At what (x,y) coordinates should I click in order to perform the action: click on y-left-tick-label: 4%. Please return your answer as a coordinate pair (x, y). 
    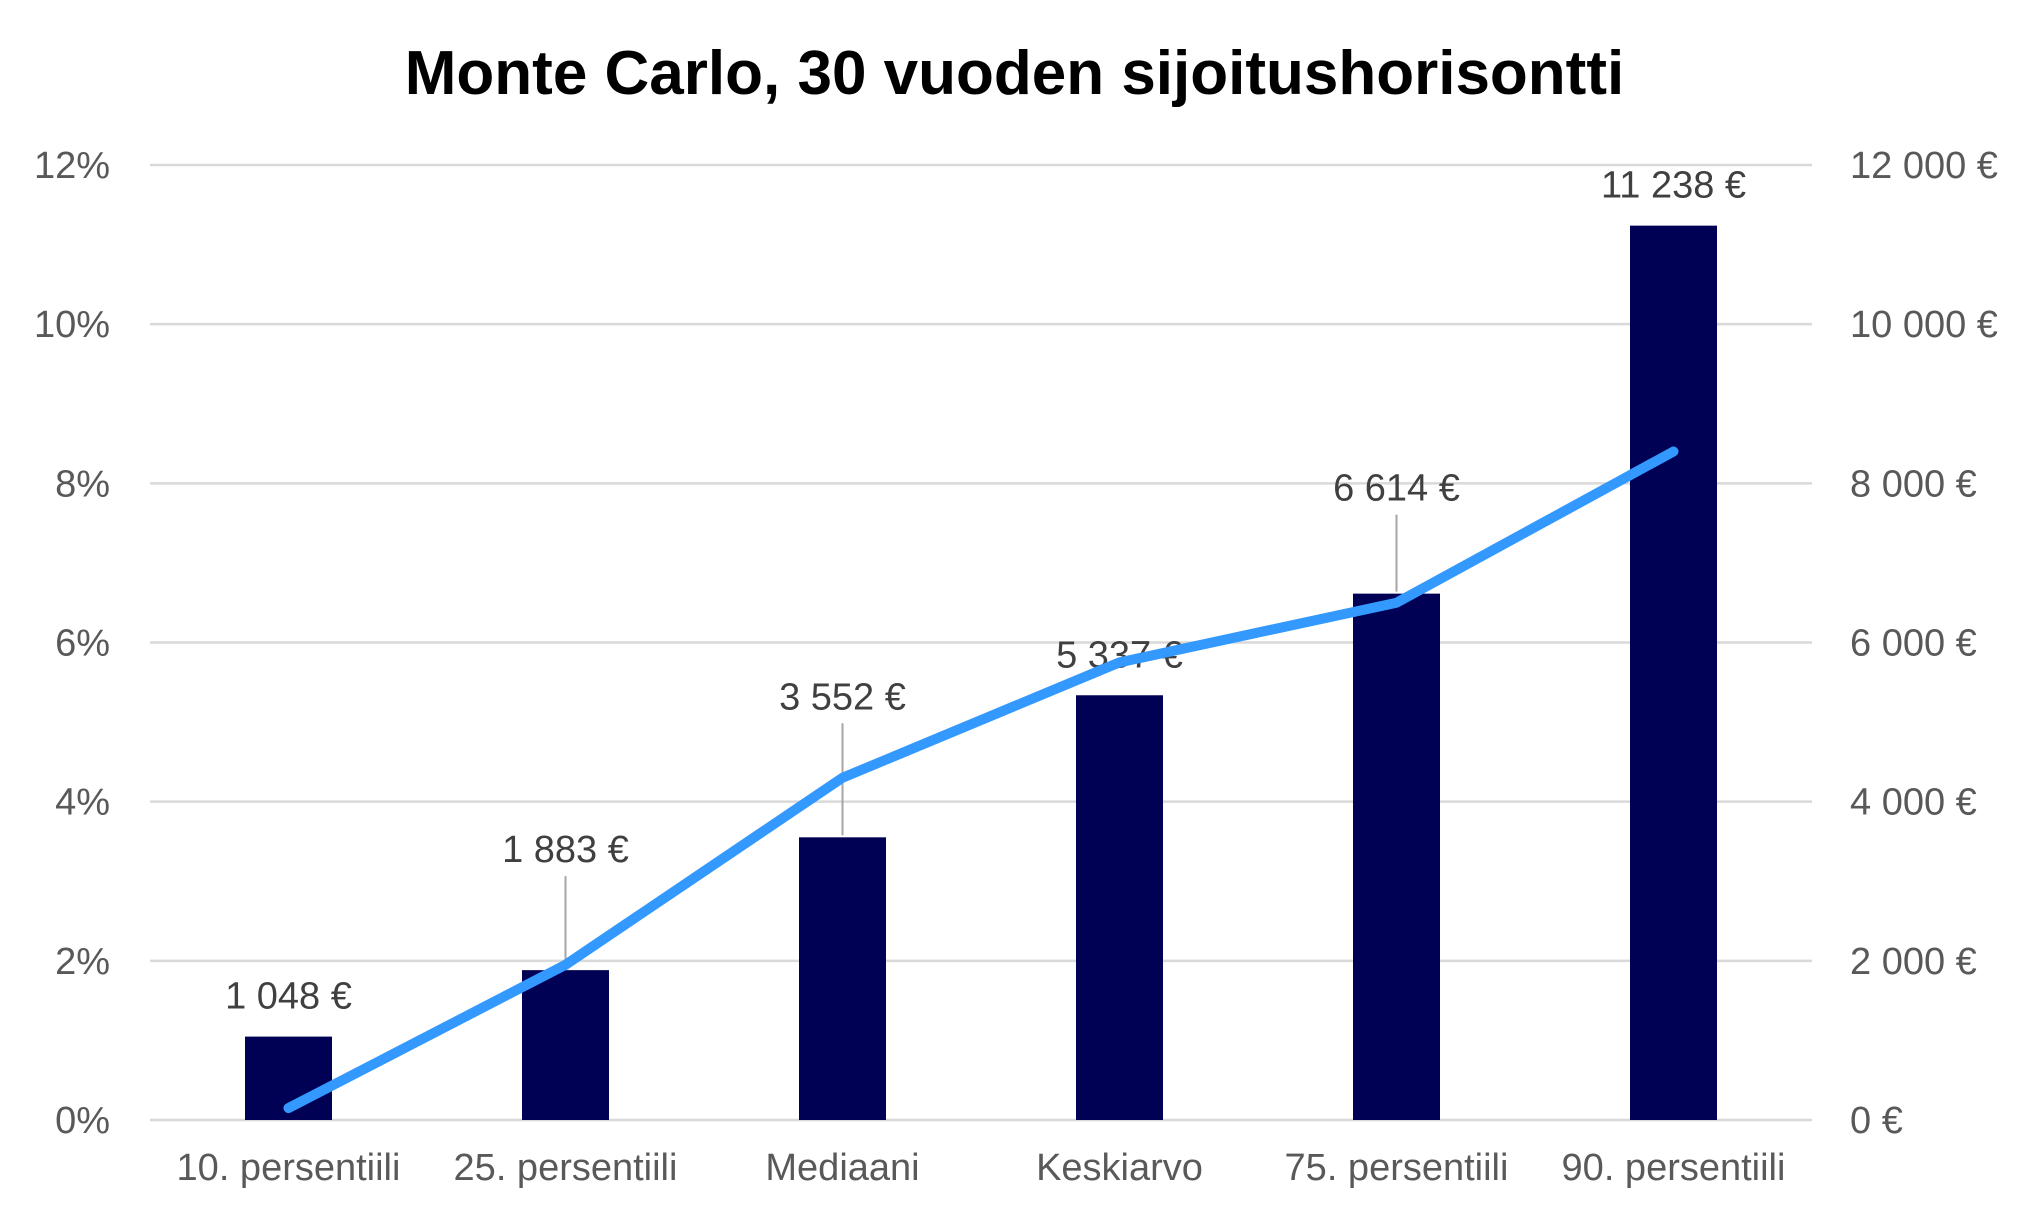
    Looking at the image, I should click on (82, 803).